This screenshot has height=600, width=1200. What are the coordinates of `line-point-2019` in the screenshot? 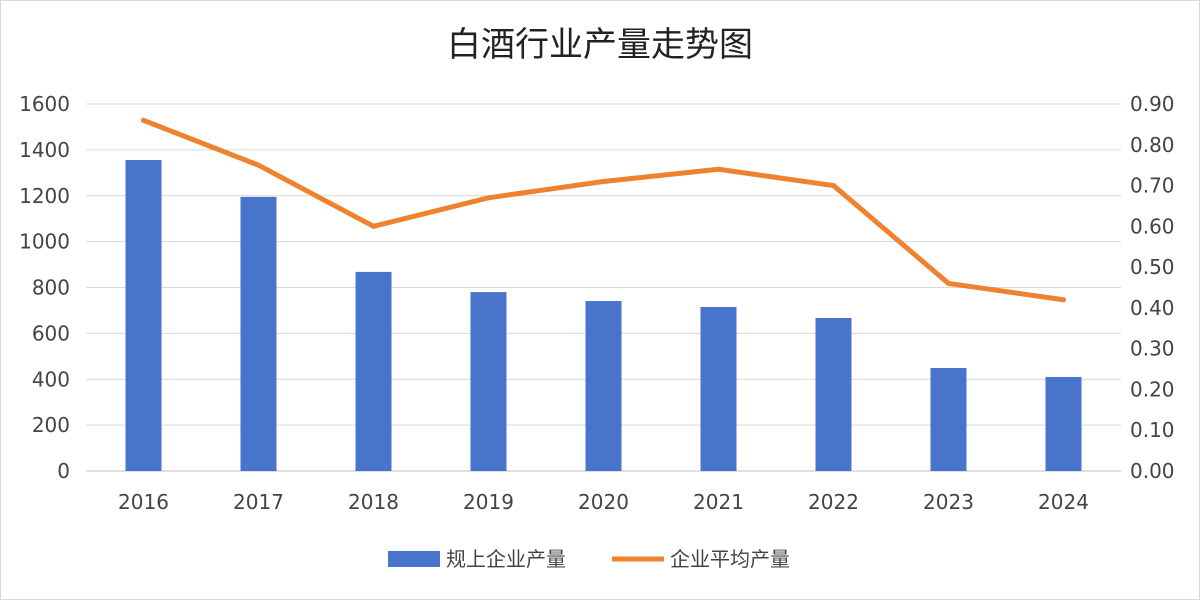 It's located at (488, 198).